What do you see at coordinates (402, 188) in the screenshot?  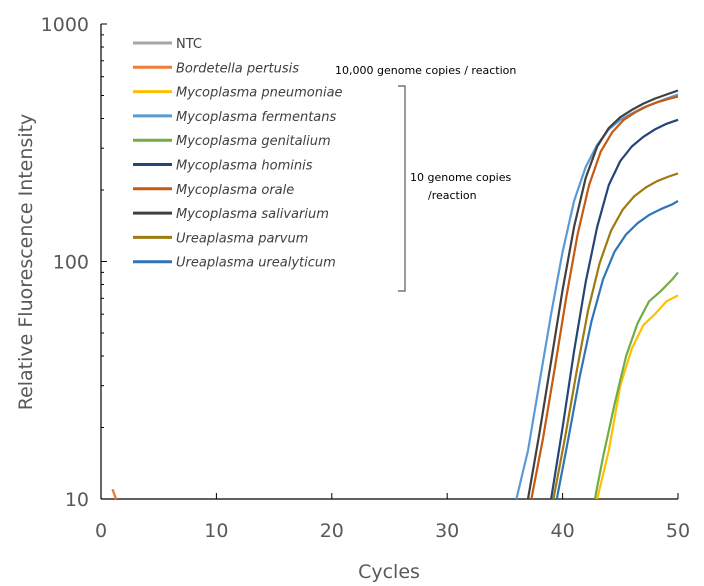 I see `annotation-bracket` at bounding box center [402, 188].